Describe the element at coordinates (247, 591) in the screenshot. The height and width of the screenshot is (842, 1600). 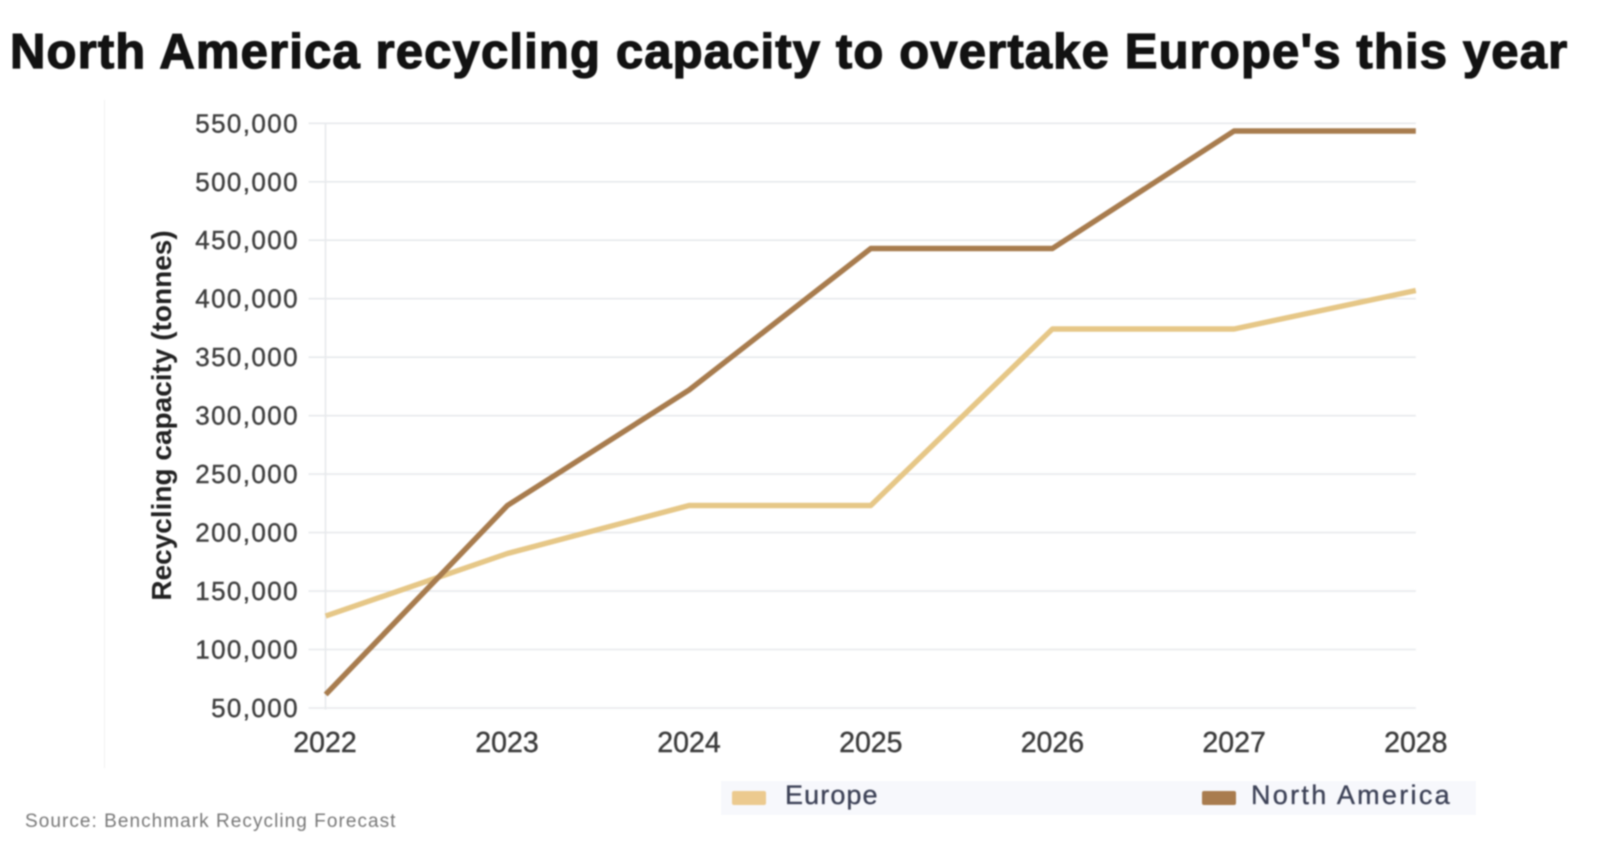
I see `svg-text: 150,000` at that location.